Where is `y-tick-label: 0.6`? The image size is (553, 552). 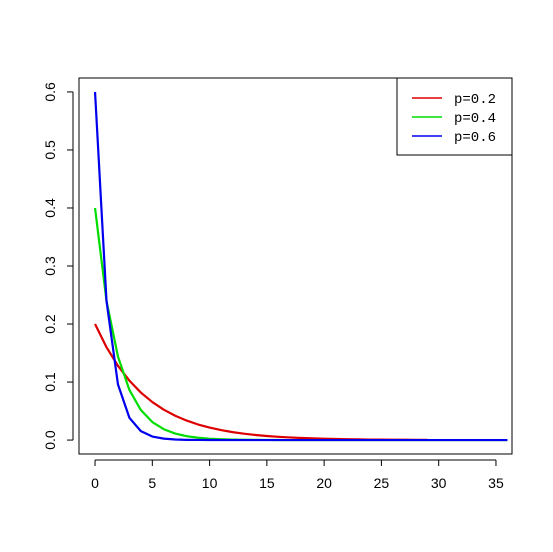
y-tick-label: 0.6 is located at coordinates (50, 92).